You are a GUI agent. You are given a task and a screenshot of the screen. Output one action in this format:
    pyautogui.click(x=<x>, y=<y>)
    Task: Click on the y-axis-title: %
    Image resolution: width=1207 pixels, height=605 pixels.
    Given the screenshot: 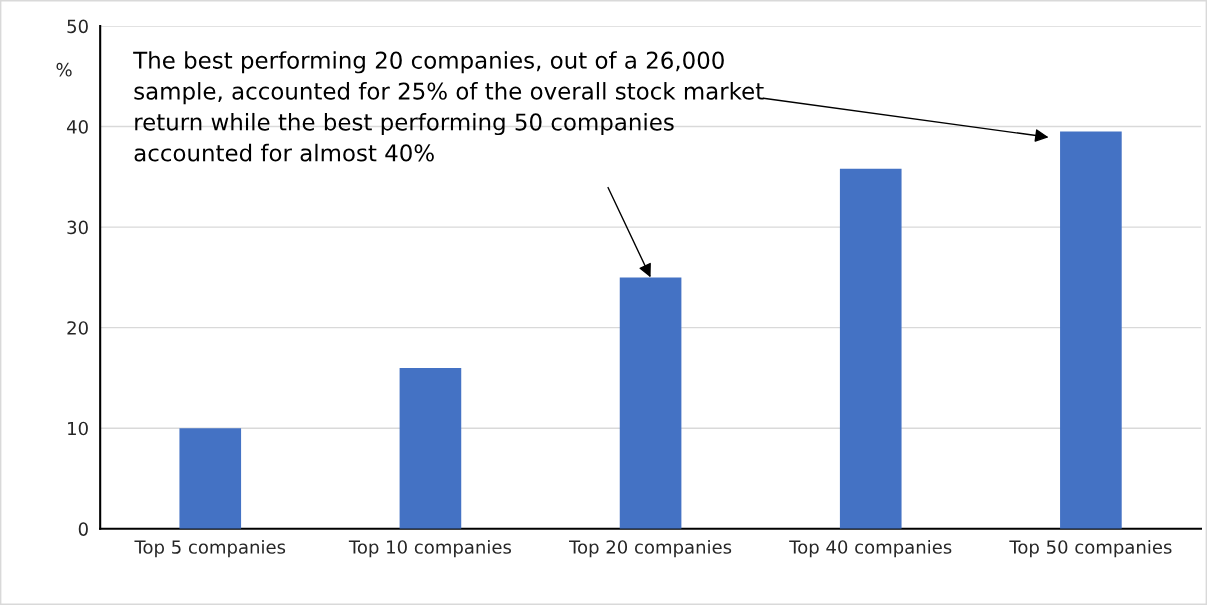 What is the action you would take?
    pyautogui.click(x=64, y=69)
    